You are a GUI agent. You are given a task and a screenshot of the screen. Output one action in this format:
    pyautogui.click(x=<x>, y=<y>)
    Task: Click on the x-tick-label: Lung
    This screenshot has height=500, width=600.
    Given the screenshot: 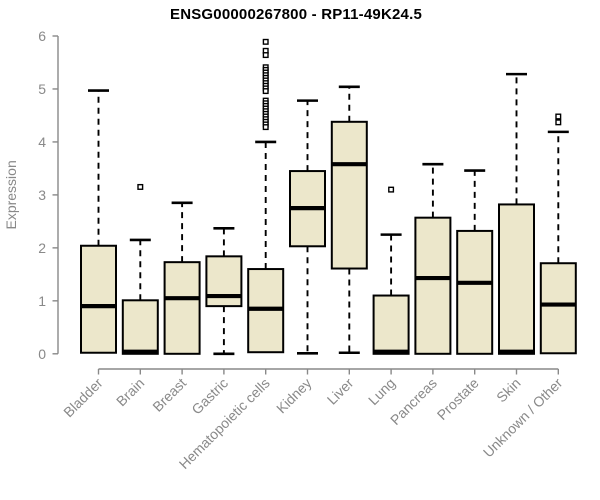 What is the action you would take?
    pyautogui.click(x=381, y=391)
    